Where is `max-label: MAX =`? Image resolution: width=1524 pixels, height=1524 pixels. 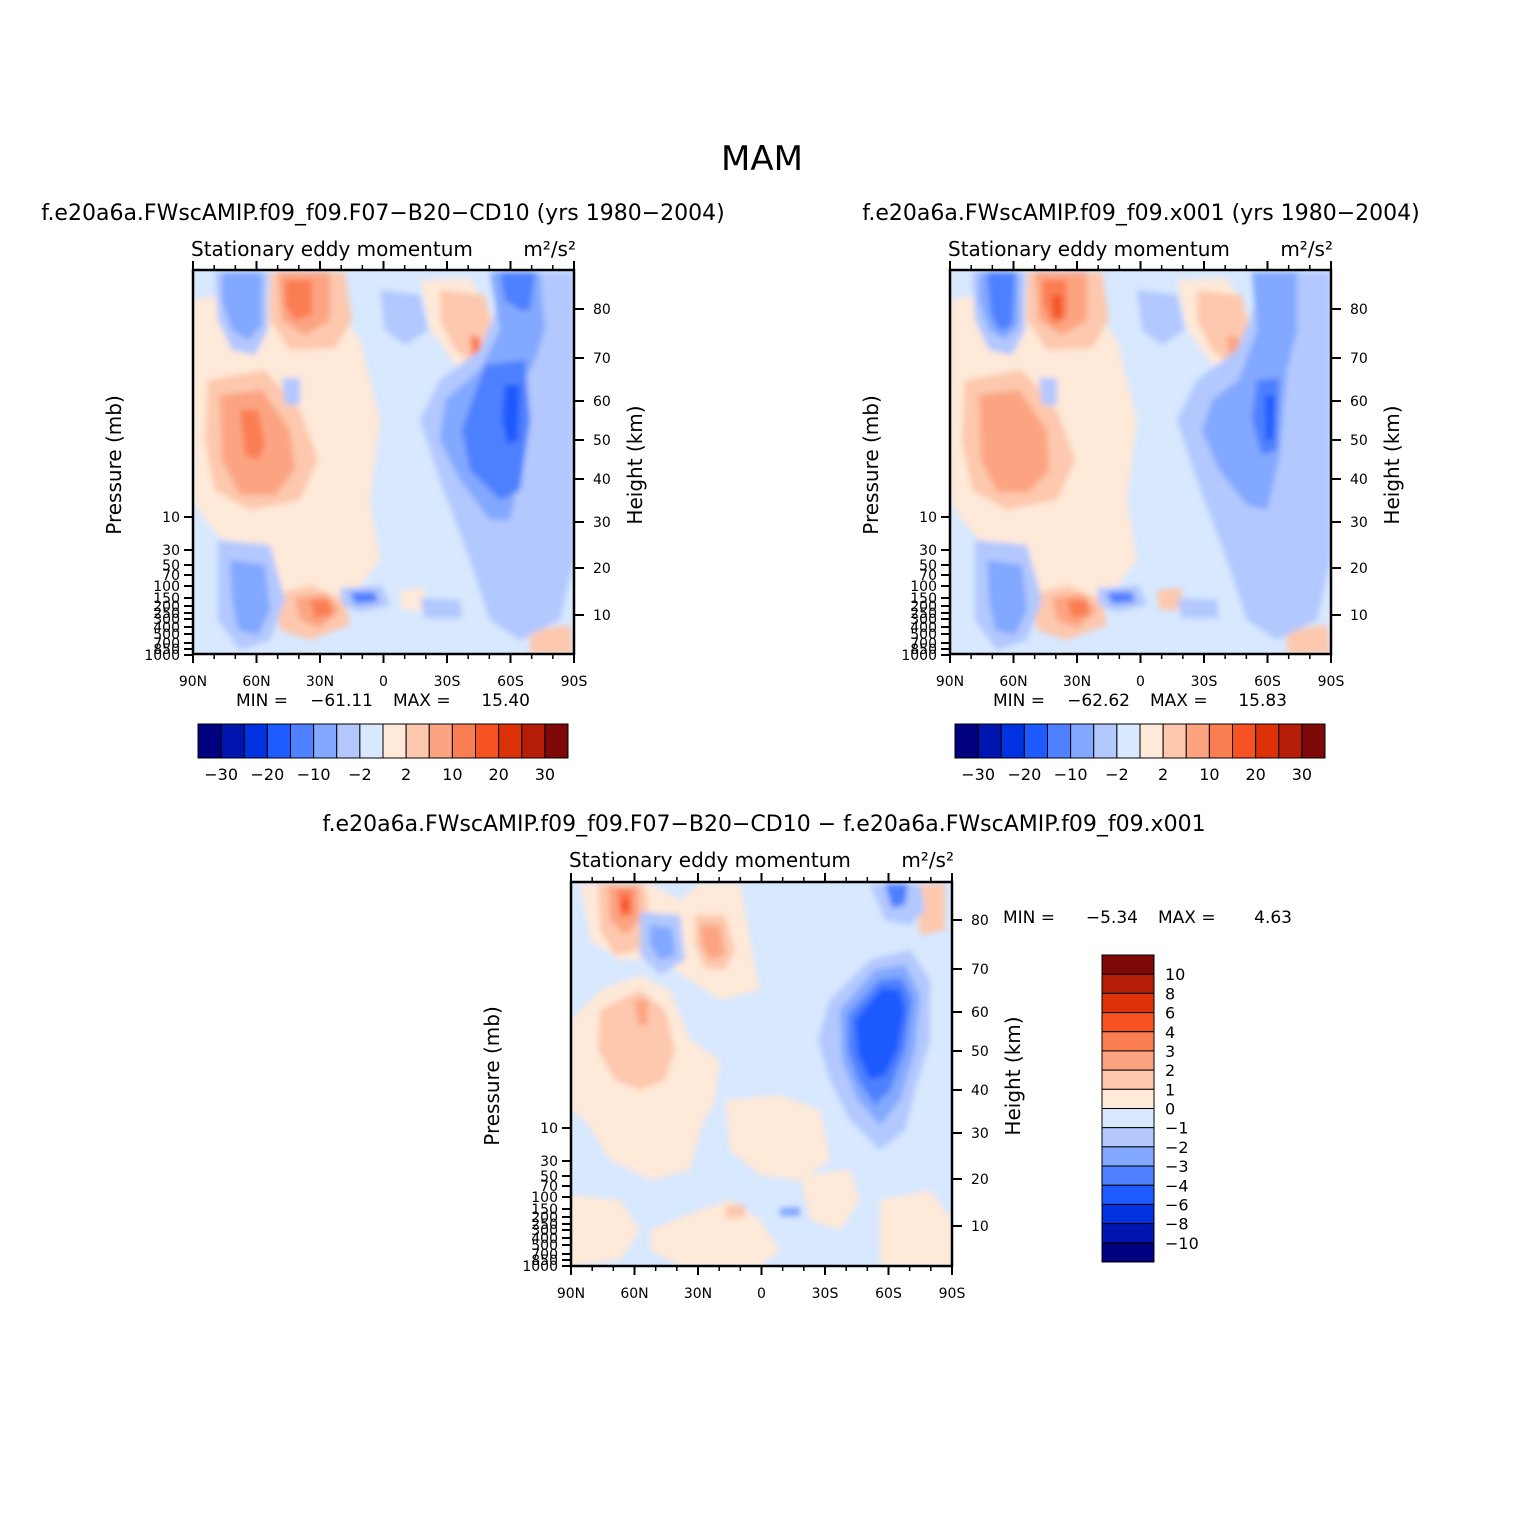
max-label: MAX = is located at coordinates (1187, 918).